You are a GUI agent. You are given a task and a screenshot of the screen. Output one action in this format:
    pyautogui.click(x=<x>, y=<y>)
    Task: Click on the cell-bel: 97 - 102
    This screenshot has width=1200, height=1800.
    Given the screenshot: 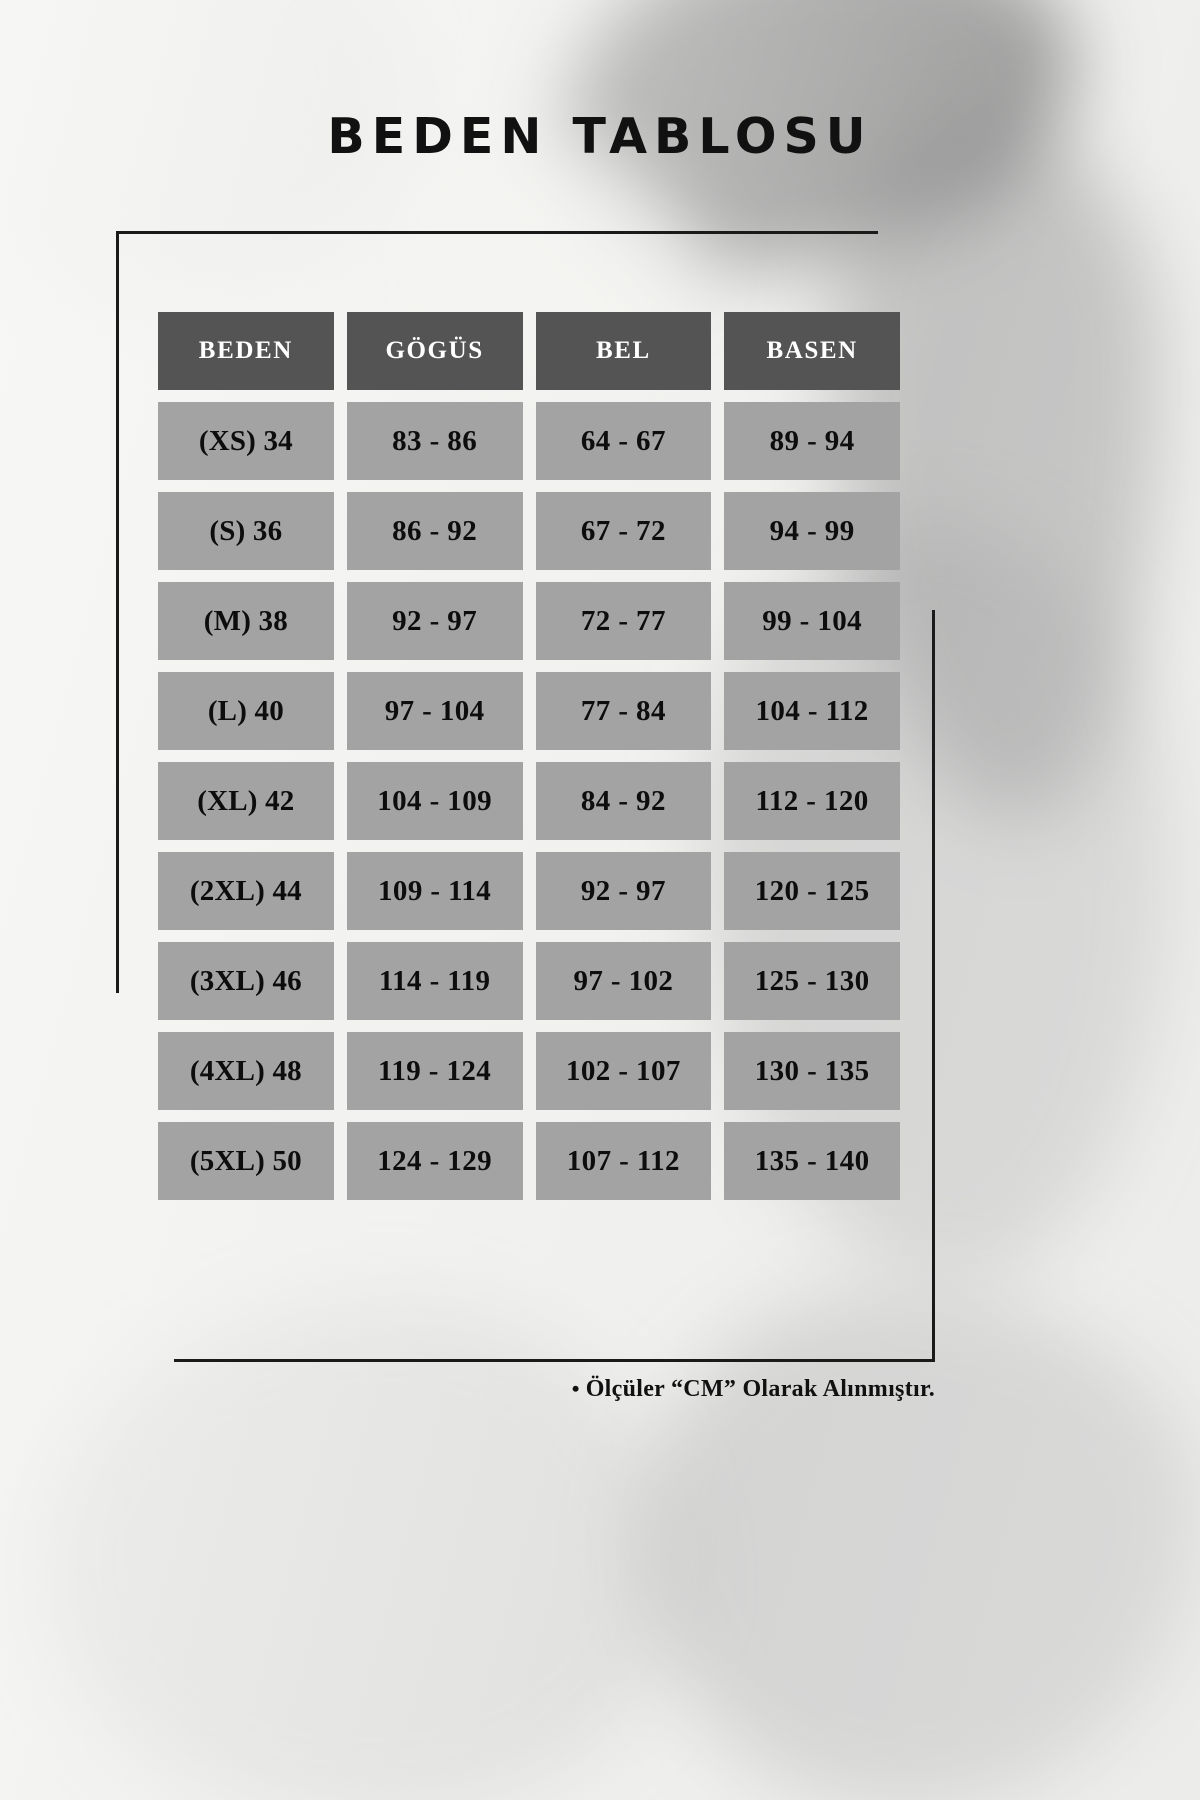 What is the action you would take?
    pyautogui.click(x=623, y=981)
    